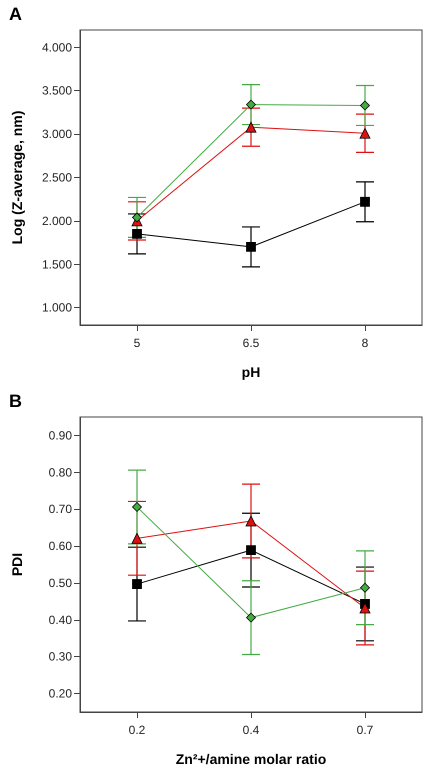  Describe the element at coordinates (15, 401) in the screenshot. I see `chart-title: B` at that location.